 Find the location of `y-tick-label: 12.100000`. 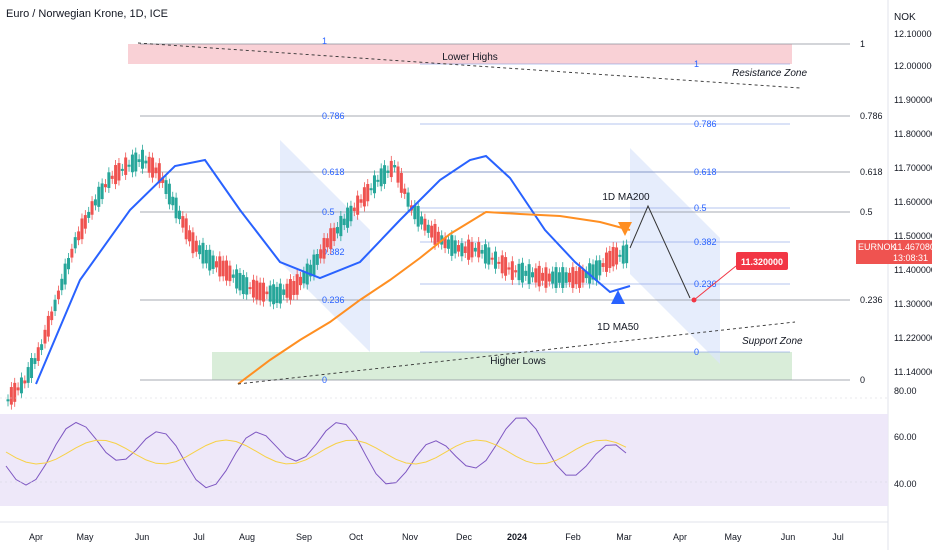

y-tick-label: 12.100000 is located at coordinates (913, 34).